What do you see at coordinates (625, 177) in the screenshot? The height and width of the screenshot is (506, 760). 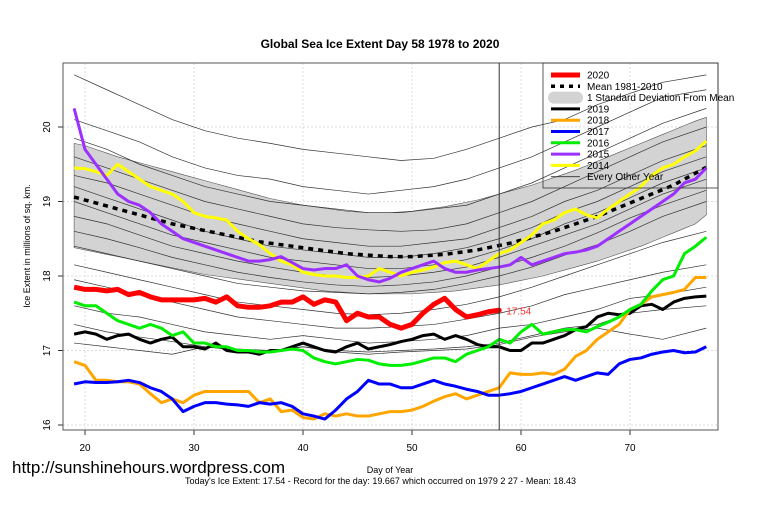 I see `legend-label: Every Other Year` at bounding box center [625, 177].